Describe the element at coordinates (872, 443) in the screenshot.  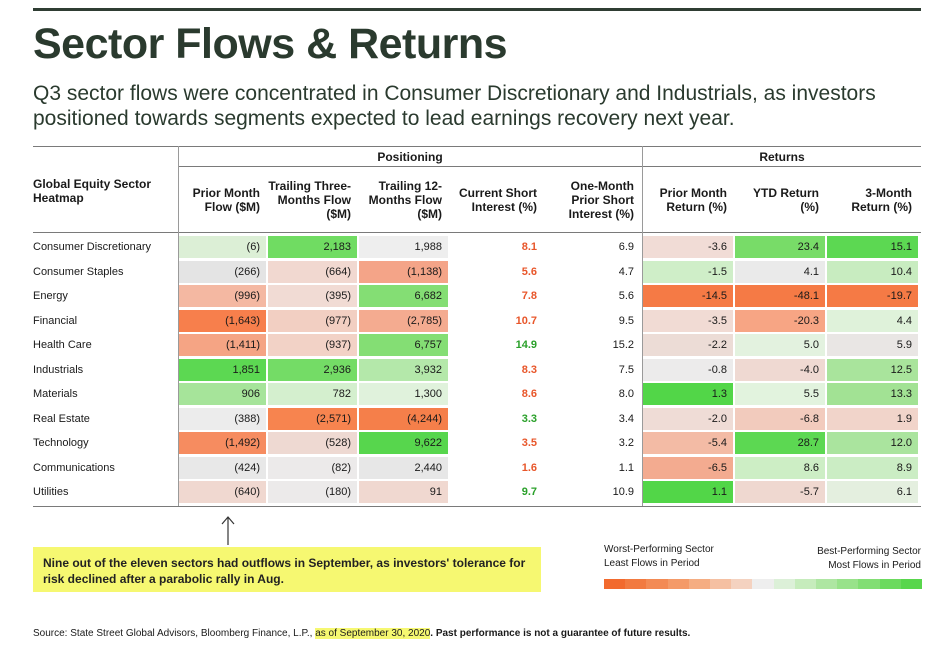
I see `table-cell: 12.0` at that location.